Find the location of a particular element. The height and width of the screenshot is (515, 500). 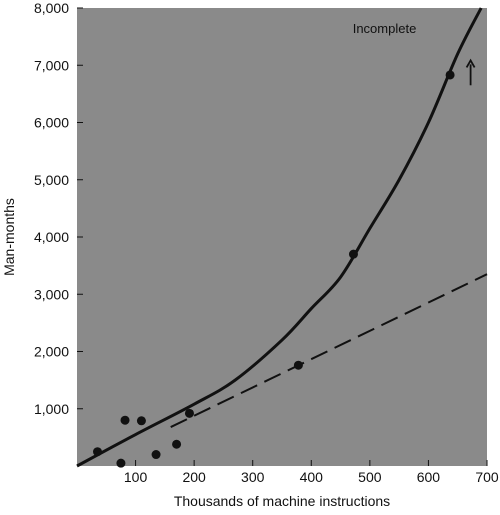

y-tick-label: 6,000 is located at coordinates (51, 123).